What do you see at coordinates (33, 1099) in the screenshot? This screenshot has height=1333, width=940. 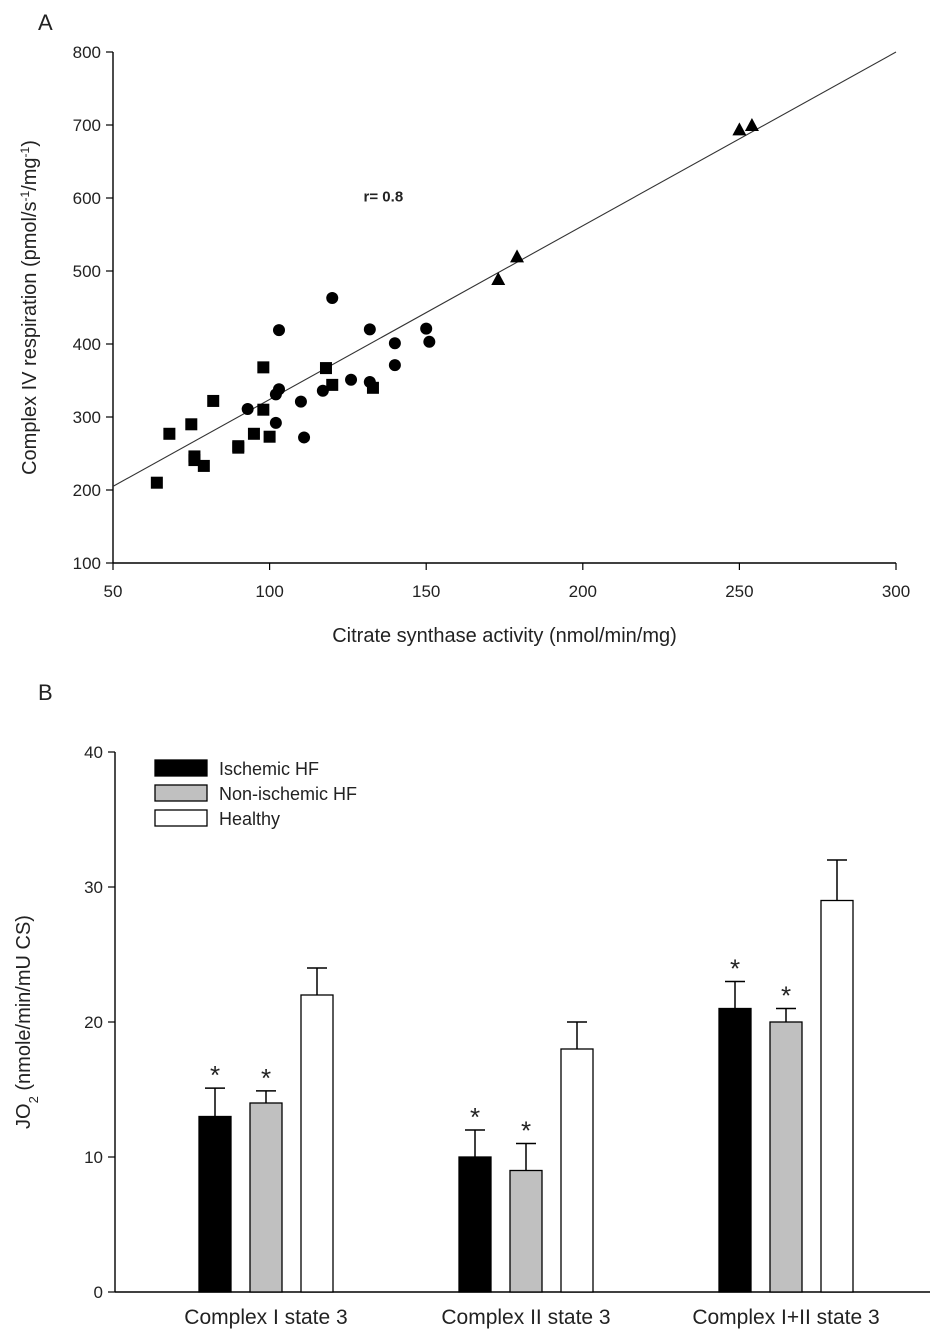 I see `y-axis-label-sub: 2` at bounding box center [33, 1099].